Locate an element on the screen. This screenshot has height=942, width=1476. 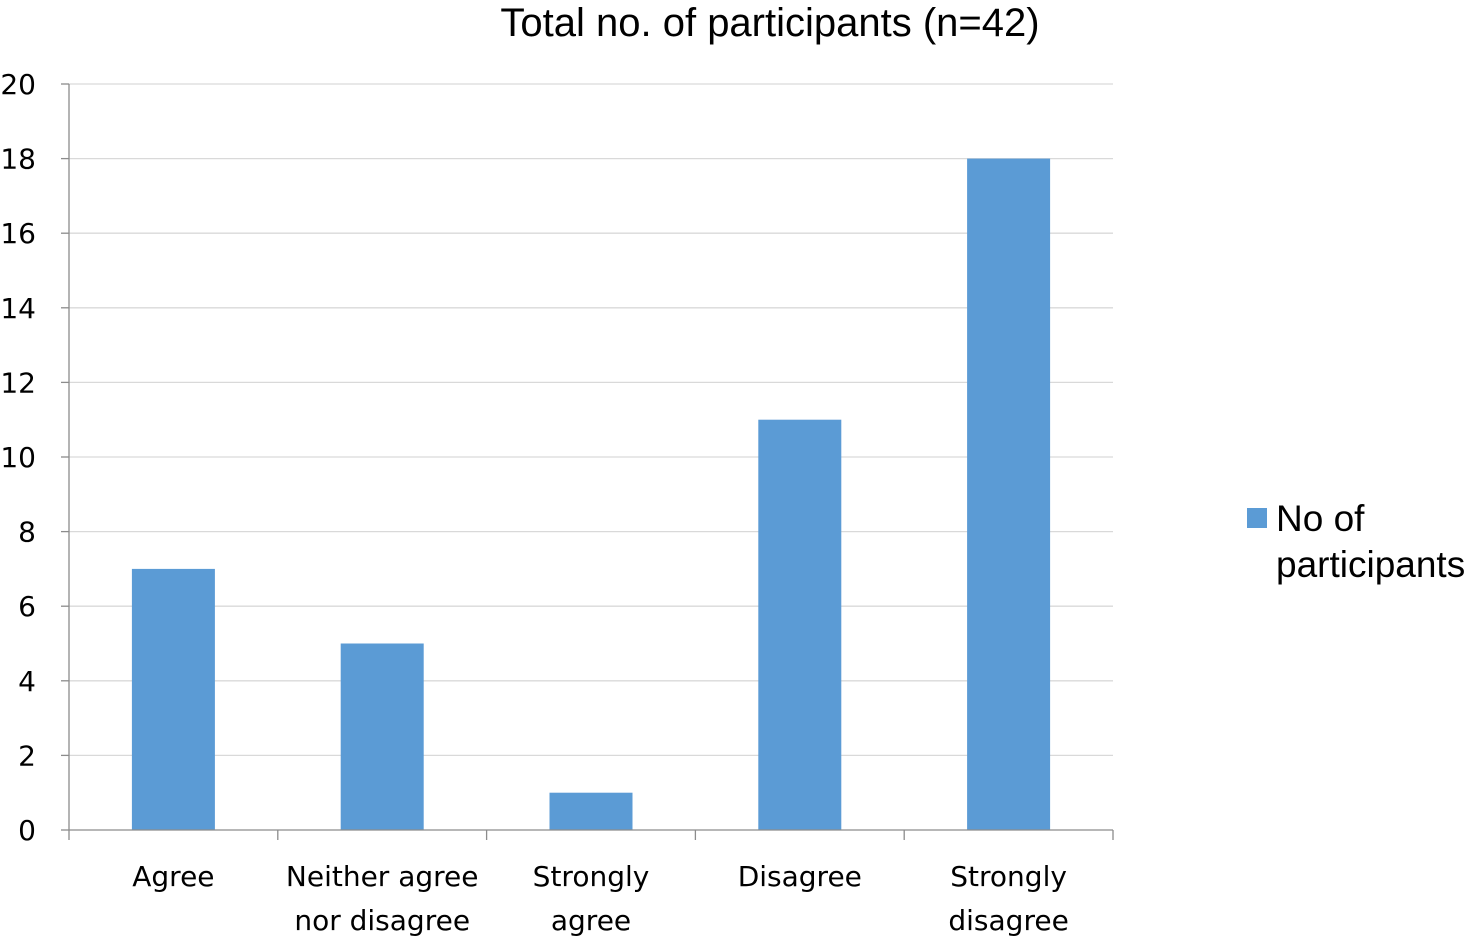
y-axis-ticks: 0 2 4 6 8 10 12 14 16 18 20 is located at coordinates (18, 457).